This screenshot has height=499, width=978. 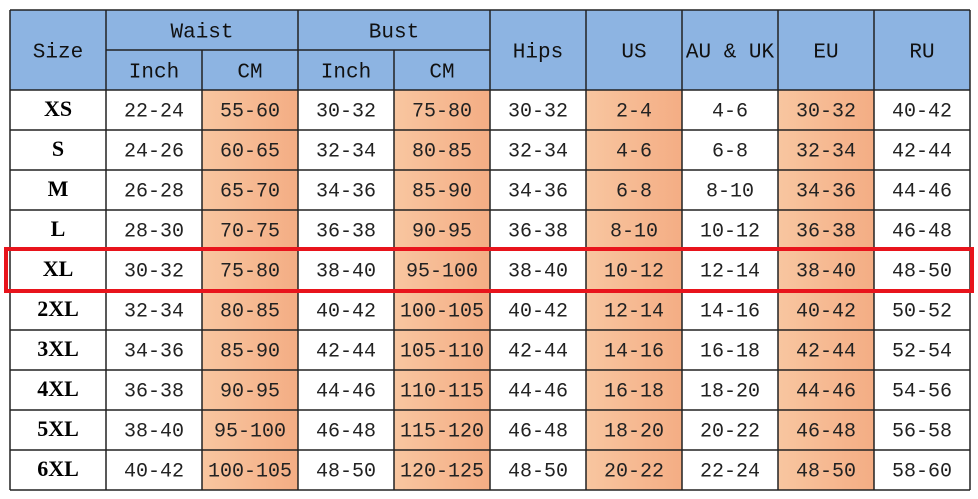 What do you see at coordinates (249, 73) in the screenshot?
I see `header-waist-cm: CM` at bounding box center [249, 73].